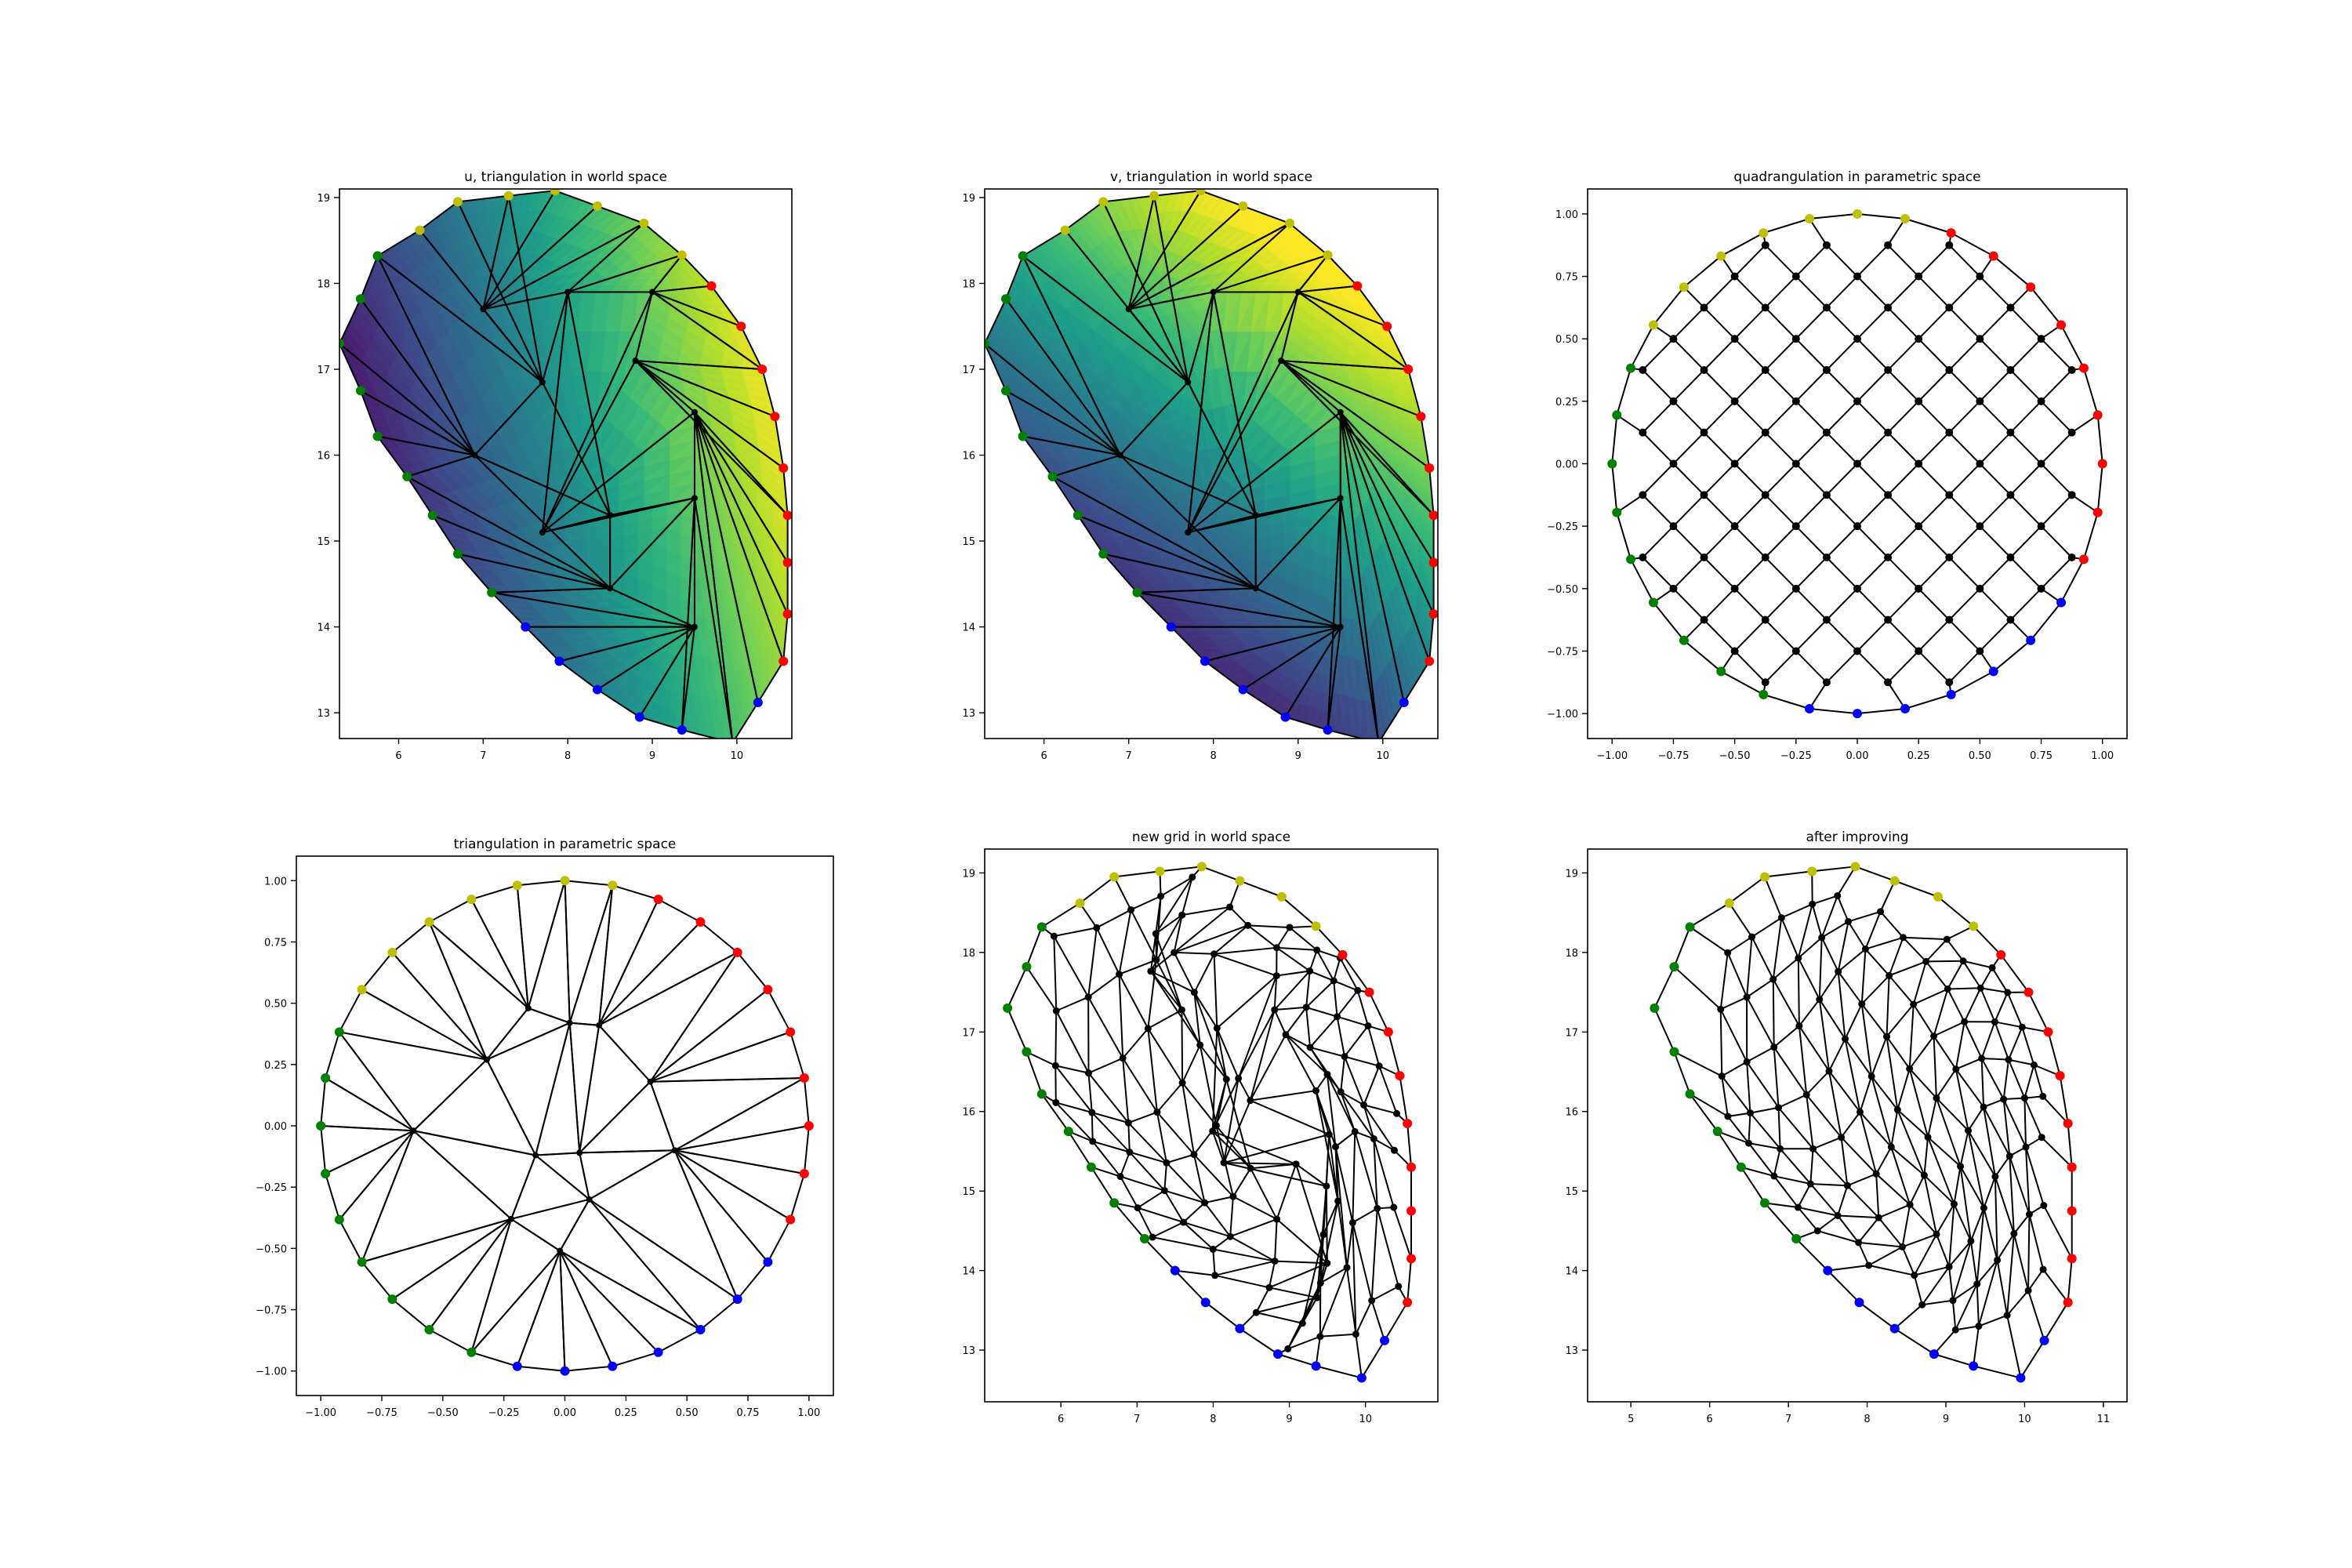 The width and height of the screenshot is (2352, 1568). I want to click on y-tick-label: 16, so click(968, 457).